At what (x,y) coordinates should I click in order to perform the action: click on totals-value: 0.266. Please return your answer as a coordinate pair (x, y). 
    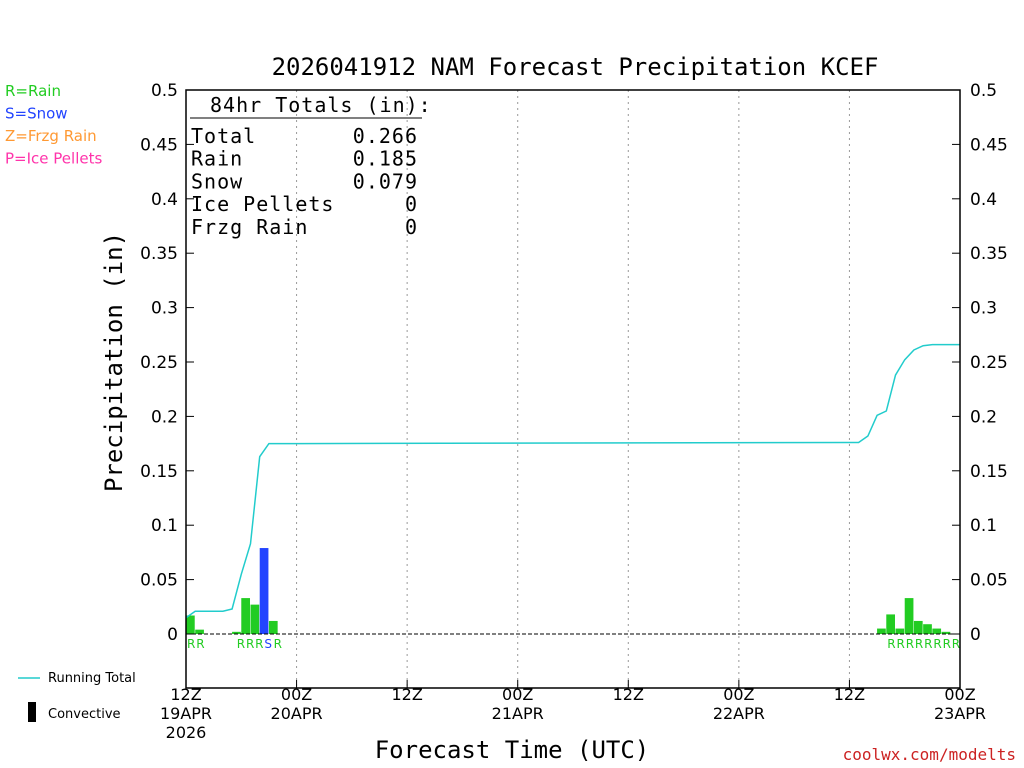
    Looking at the image, I should click on (385, 136).